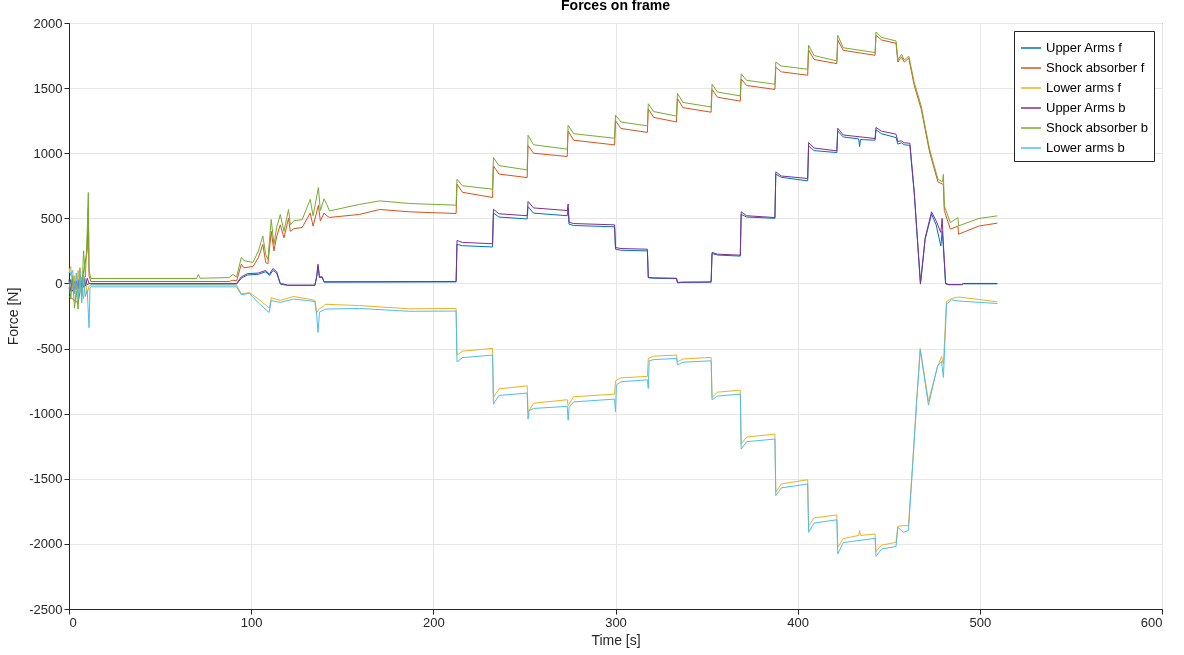 The height and width of the screenshot is (655, 1184). I want to click on y-tick-label: -500, so click(49, 349).